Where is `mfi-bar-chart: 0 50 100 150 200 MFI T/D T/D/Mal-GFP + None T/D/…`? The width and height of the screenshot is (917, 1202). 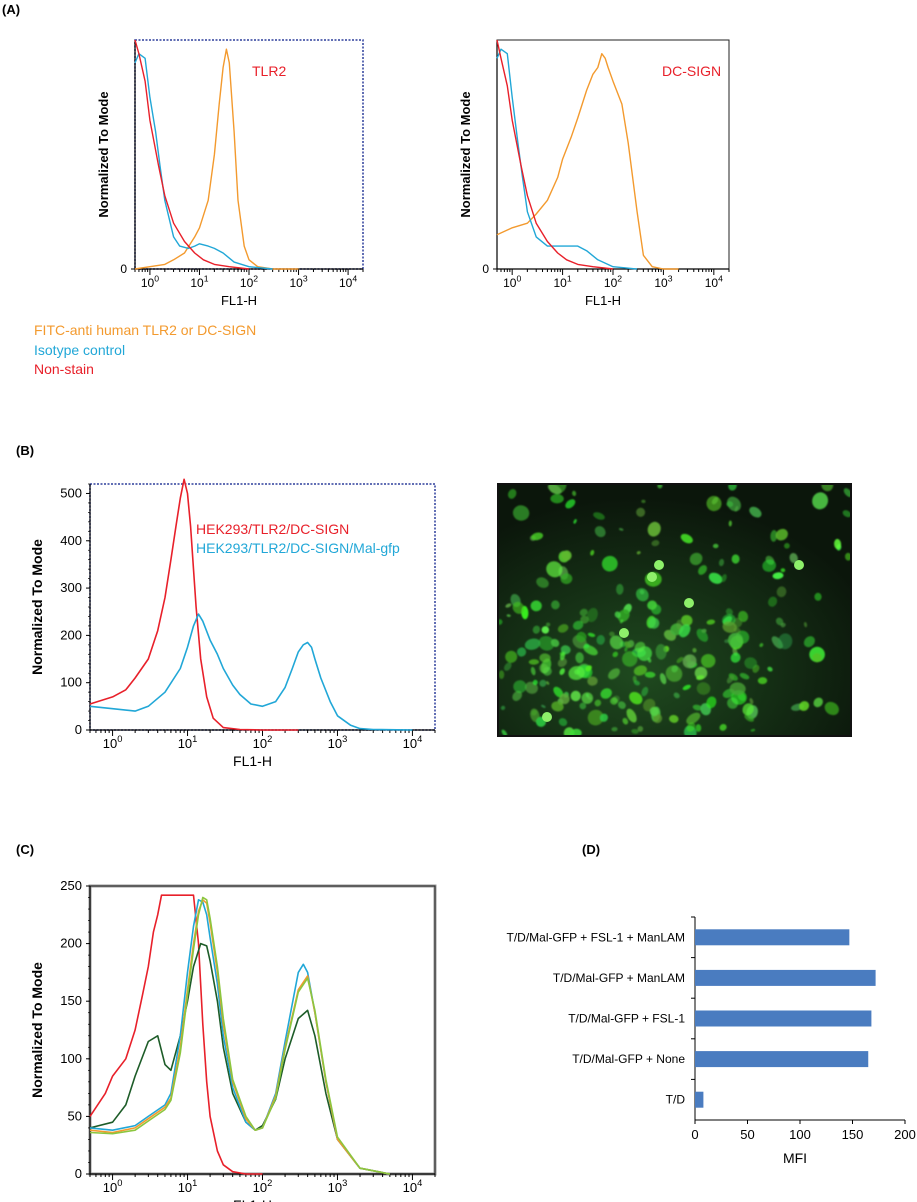 mfi-bar-chart: 0 50 100 150 200 MFI T/D T/D/Mal-GFP + None T/D/… is located at coordinates (711, 1041).